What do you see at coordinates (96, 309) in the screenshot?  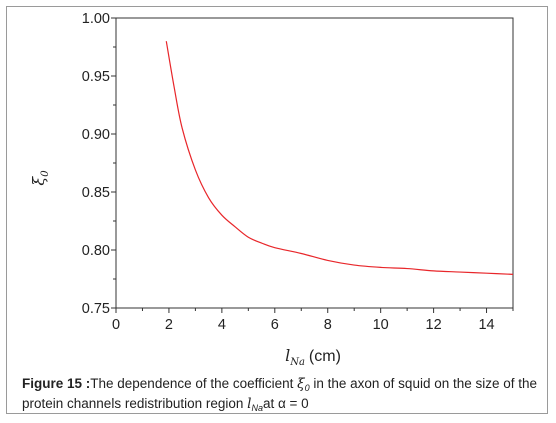 I see `y-tick-label: 0.75` at bounding box center [96, 309].